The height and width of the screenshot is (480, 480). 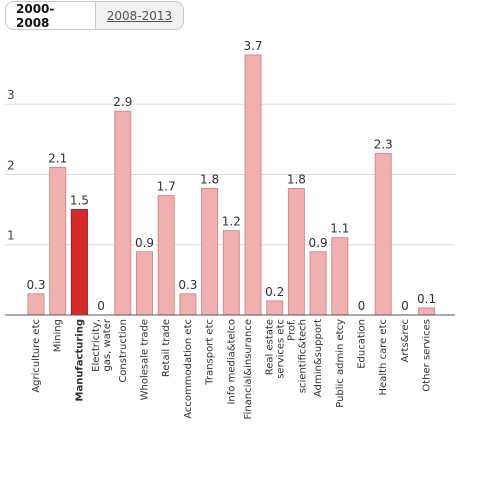 What do you see at coordinates (276, 349) in the screenshot?
I see `category-label: Real estateservices etc` at bounding box center [276, 349].